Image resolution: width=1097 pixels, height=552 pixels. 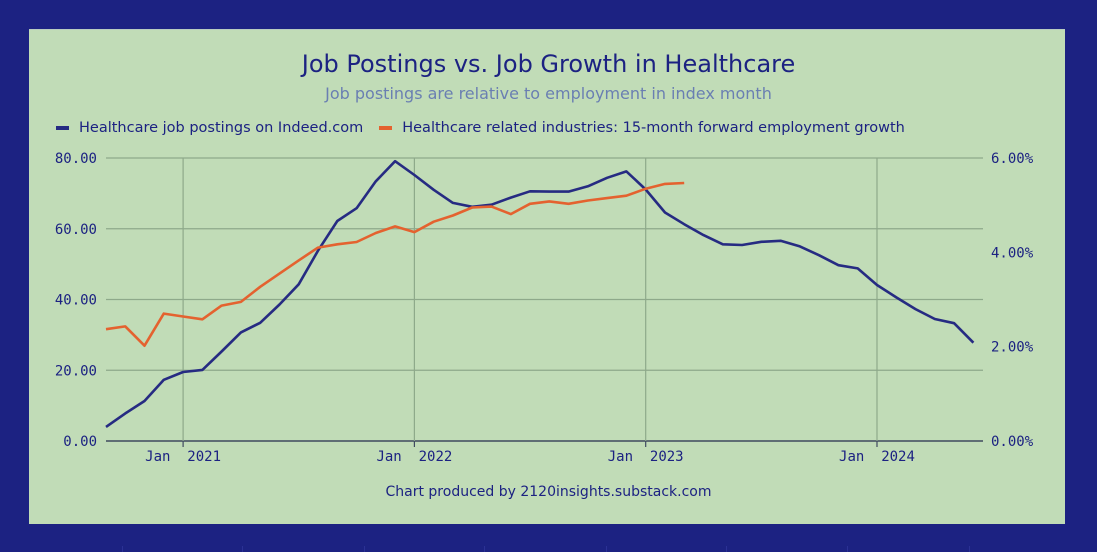 I want to click on legend-label-postings: Healthcare job postings on Indeed.com, so click(x=221, y=128).